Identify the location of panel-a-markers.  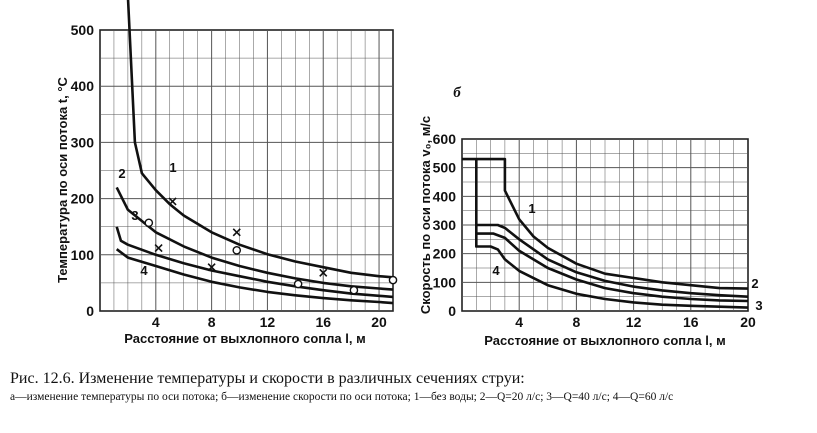
(271, 246).